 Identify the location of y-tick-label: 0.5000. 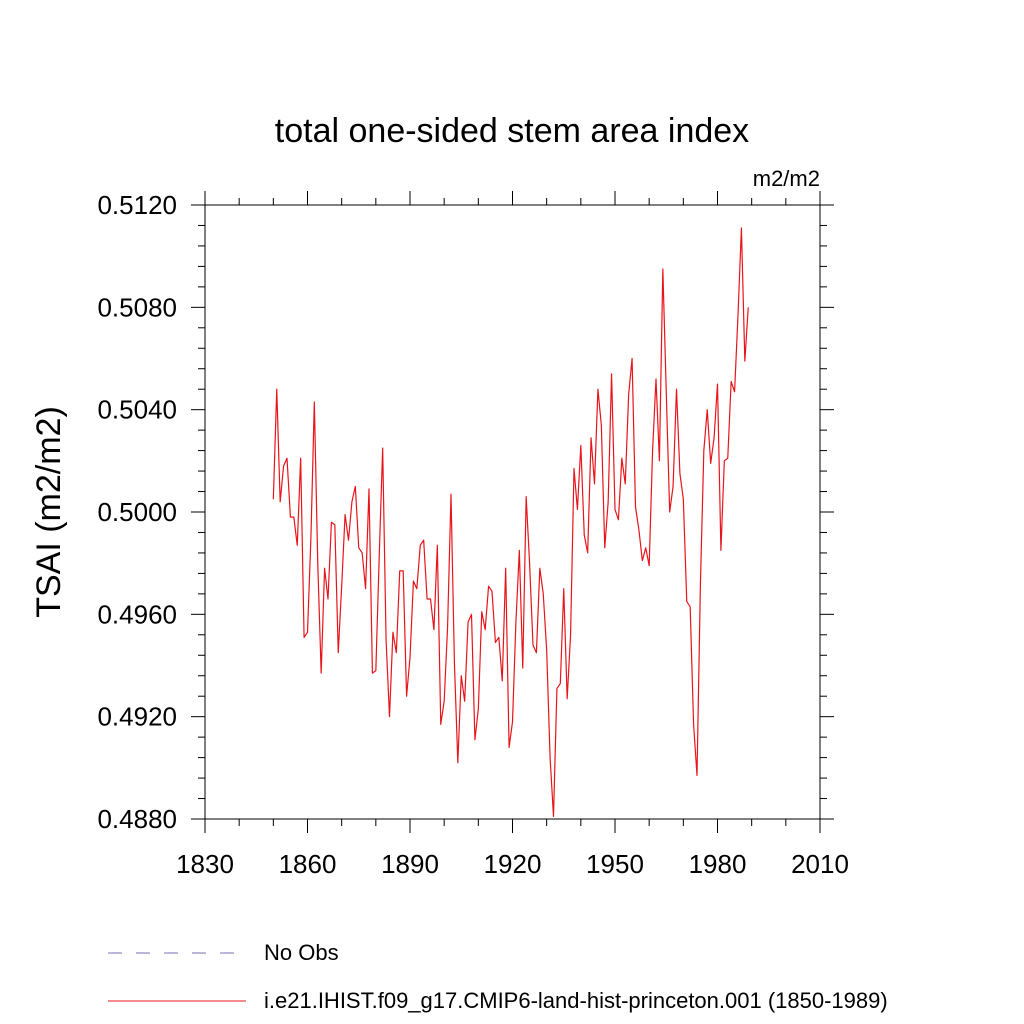
(137, 512).